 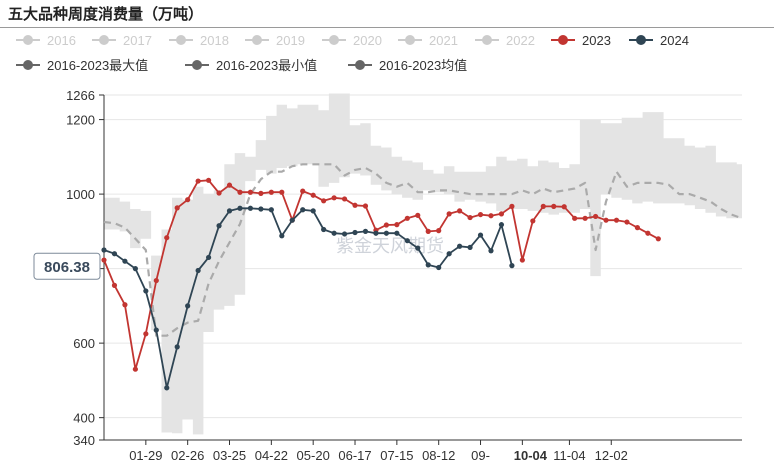 I want to click on x-tick-label-8: 09-, so click(x=480, y=455).